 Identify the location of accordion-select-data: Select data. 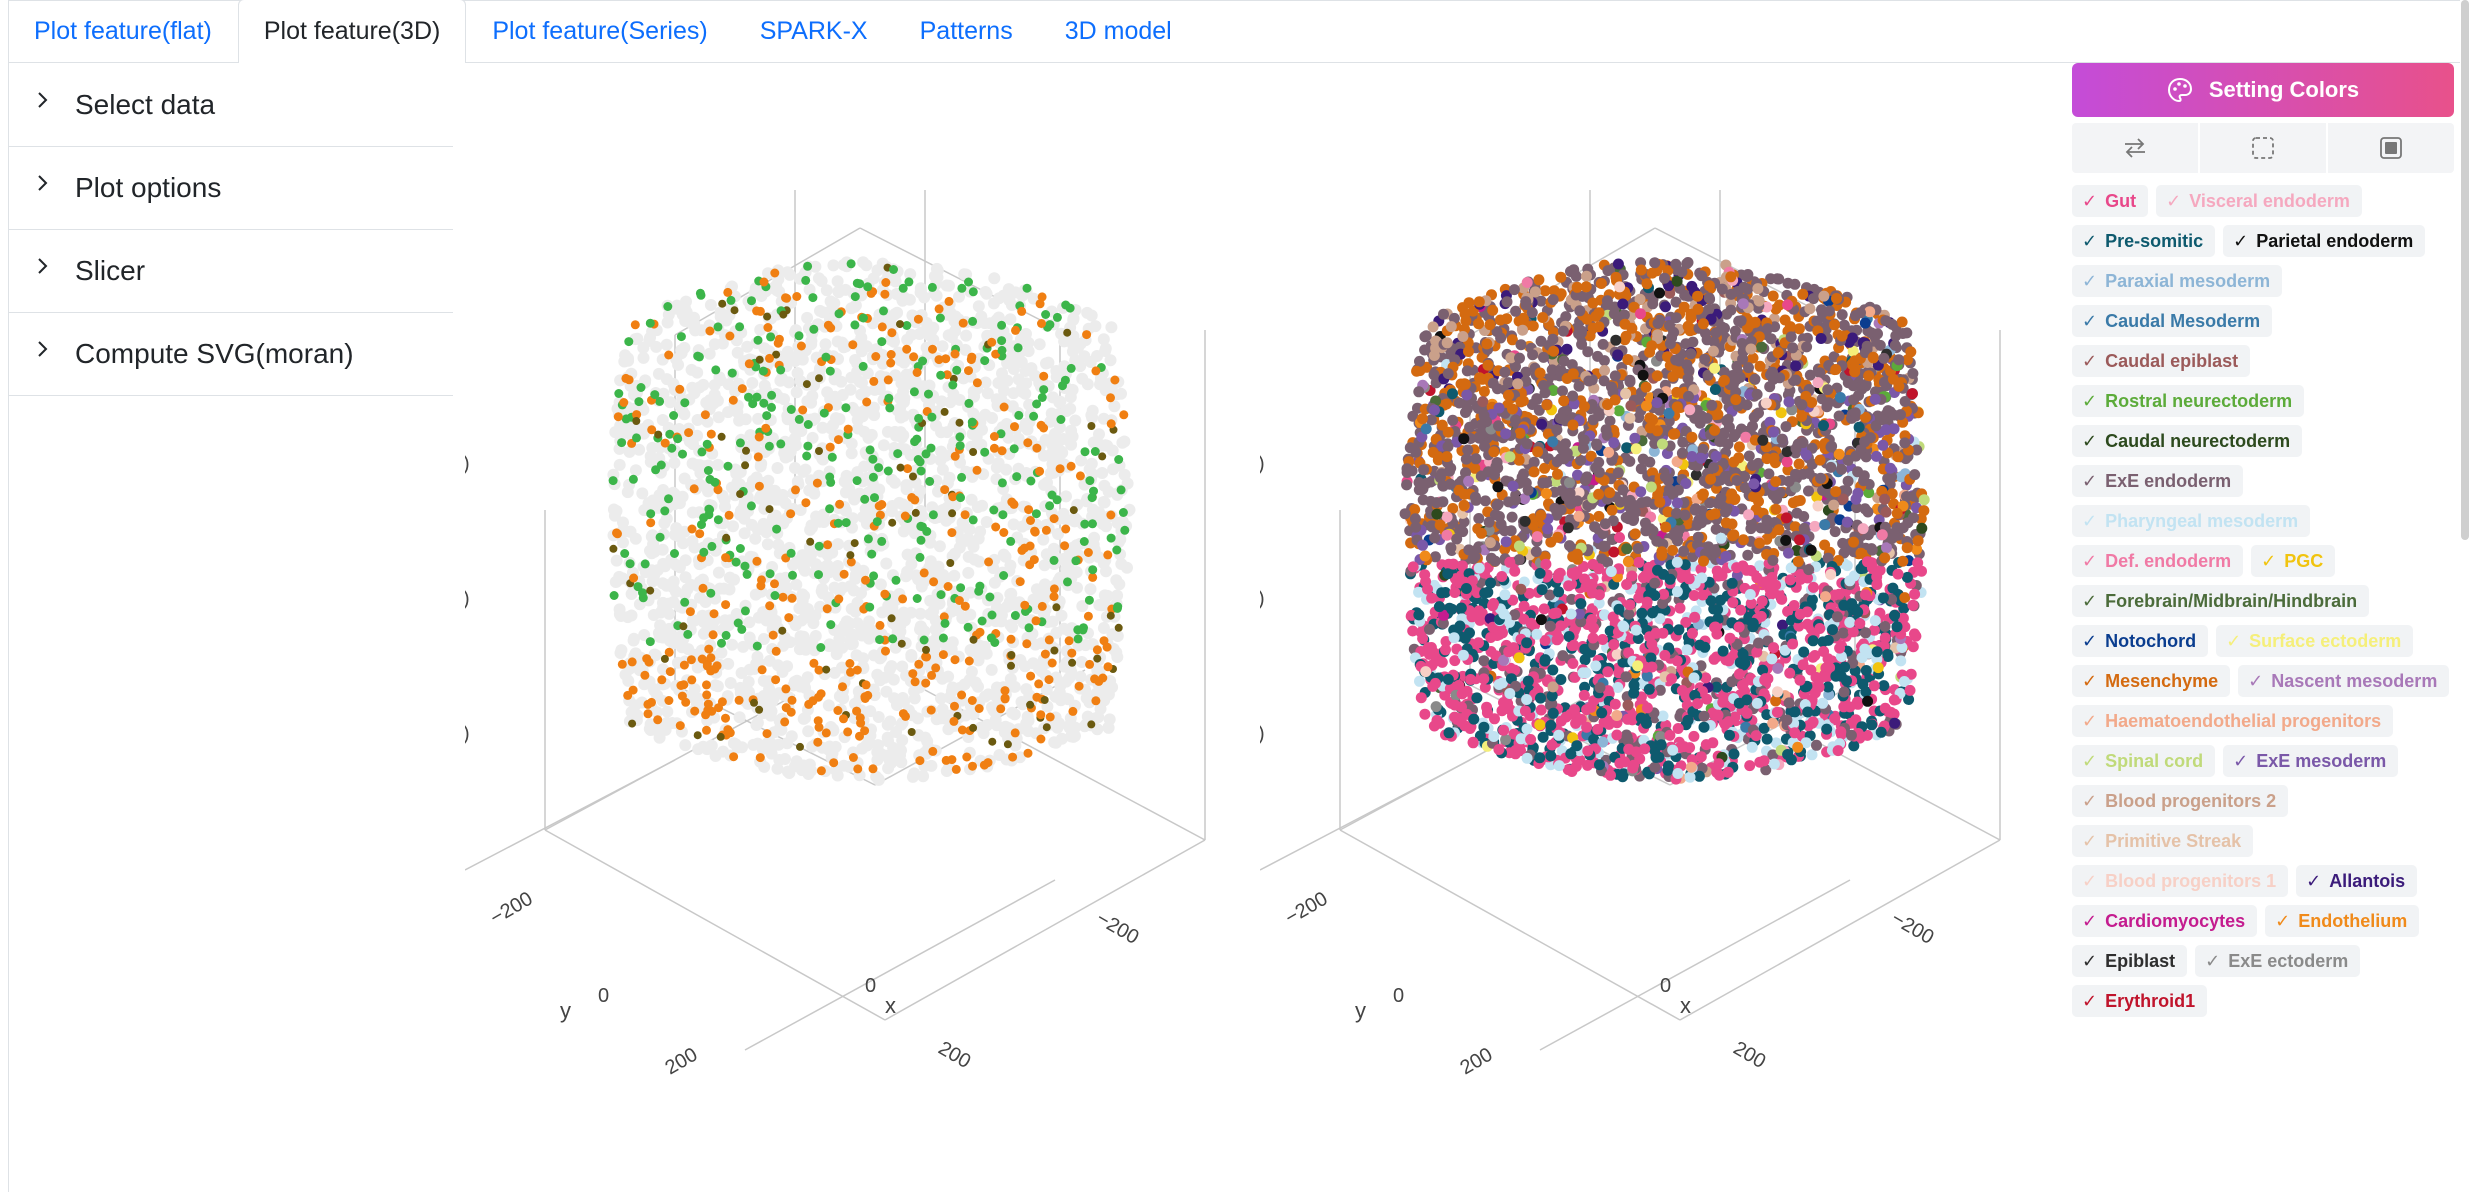
(230, 105).